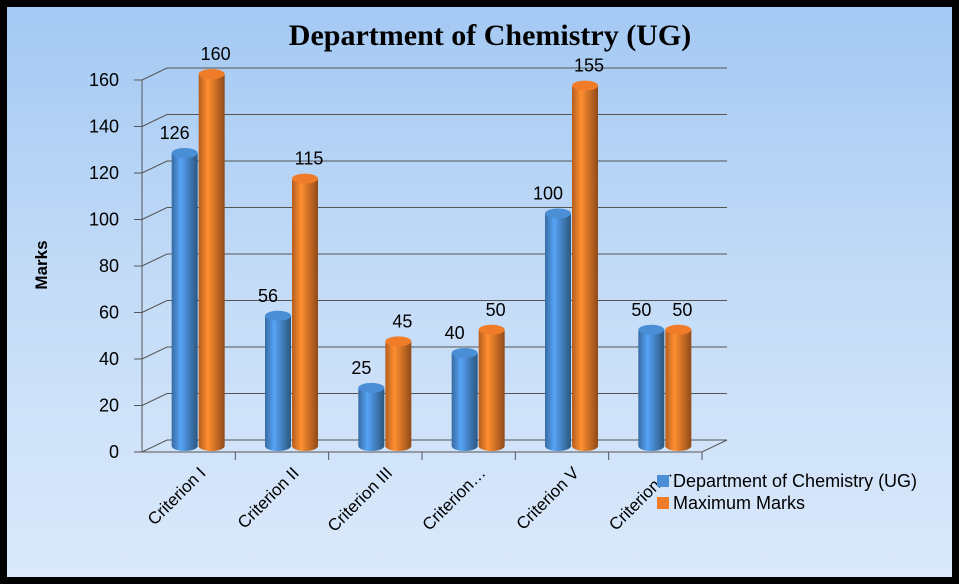  Describe the element at coordinates (360, 499) in the screenshot. I see `x-tick-label: Criterion III` at that location.